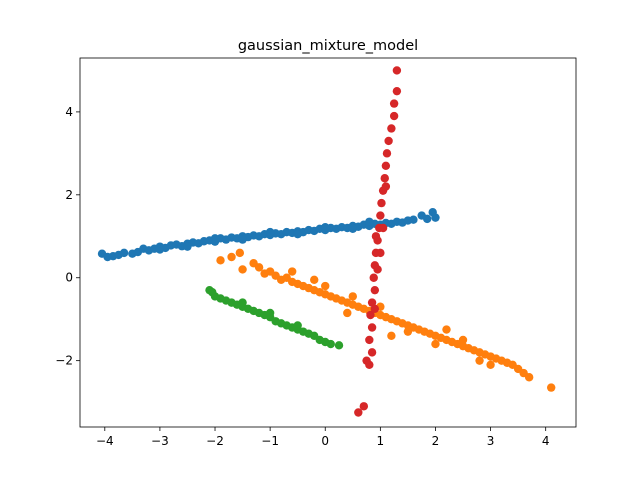 This screenshot has height=480, width=640. What do you see at coordinates (328, 46) in the screenshot?
I see `chart-title: gaussian_mixture_model` at bounding box center [328, 46].